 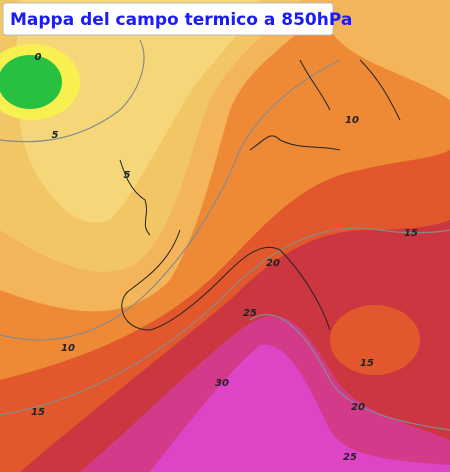 What do you see at coordinates (31, 82) in the screenshot?
I see `cold-core` at bounding box center [31, 82].